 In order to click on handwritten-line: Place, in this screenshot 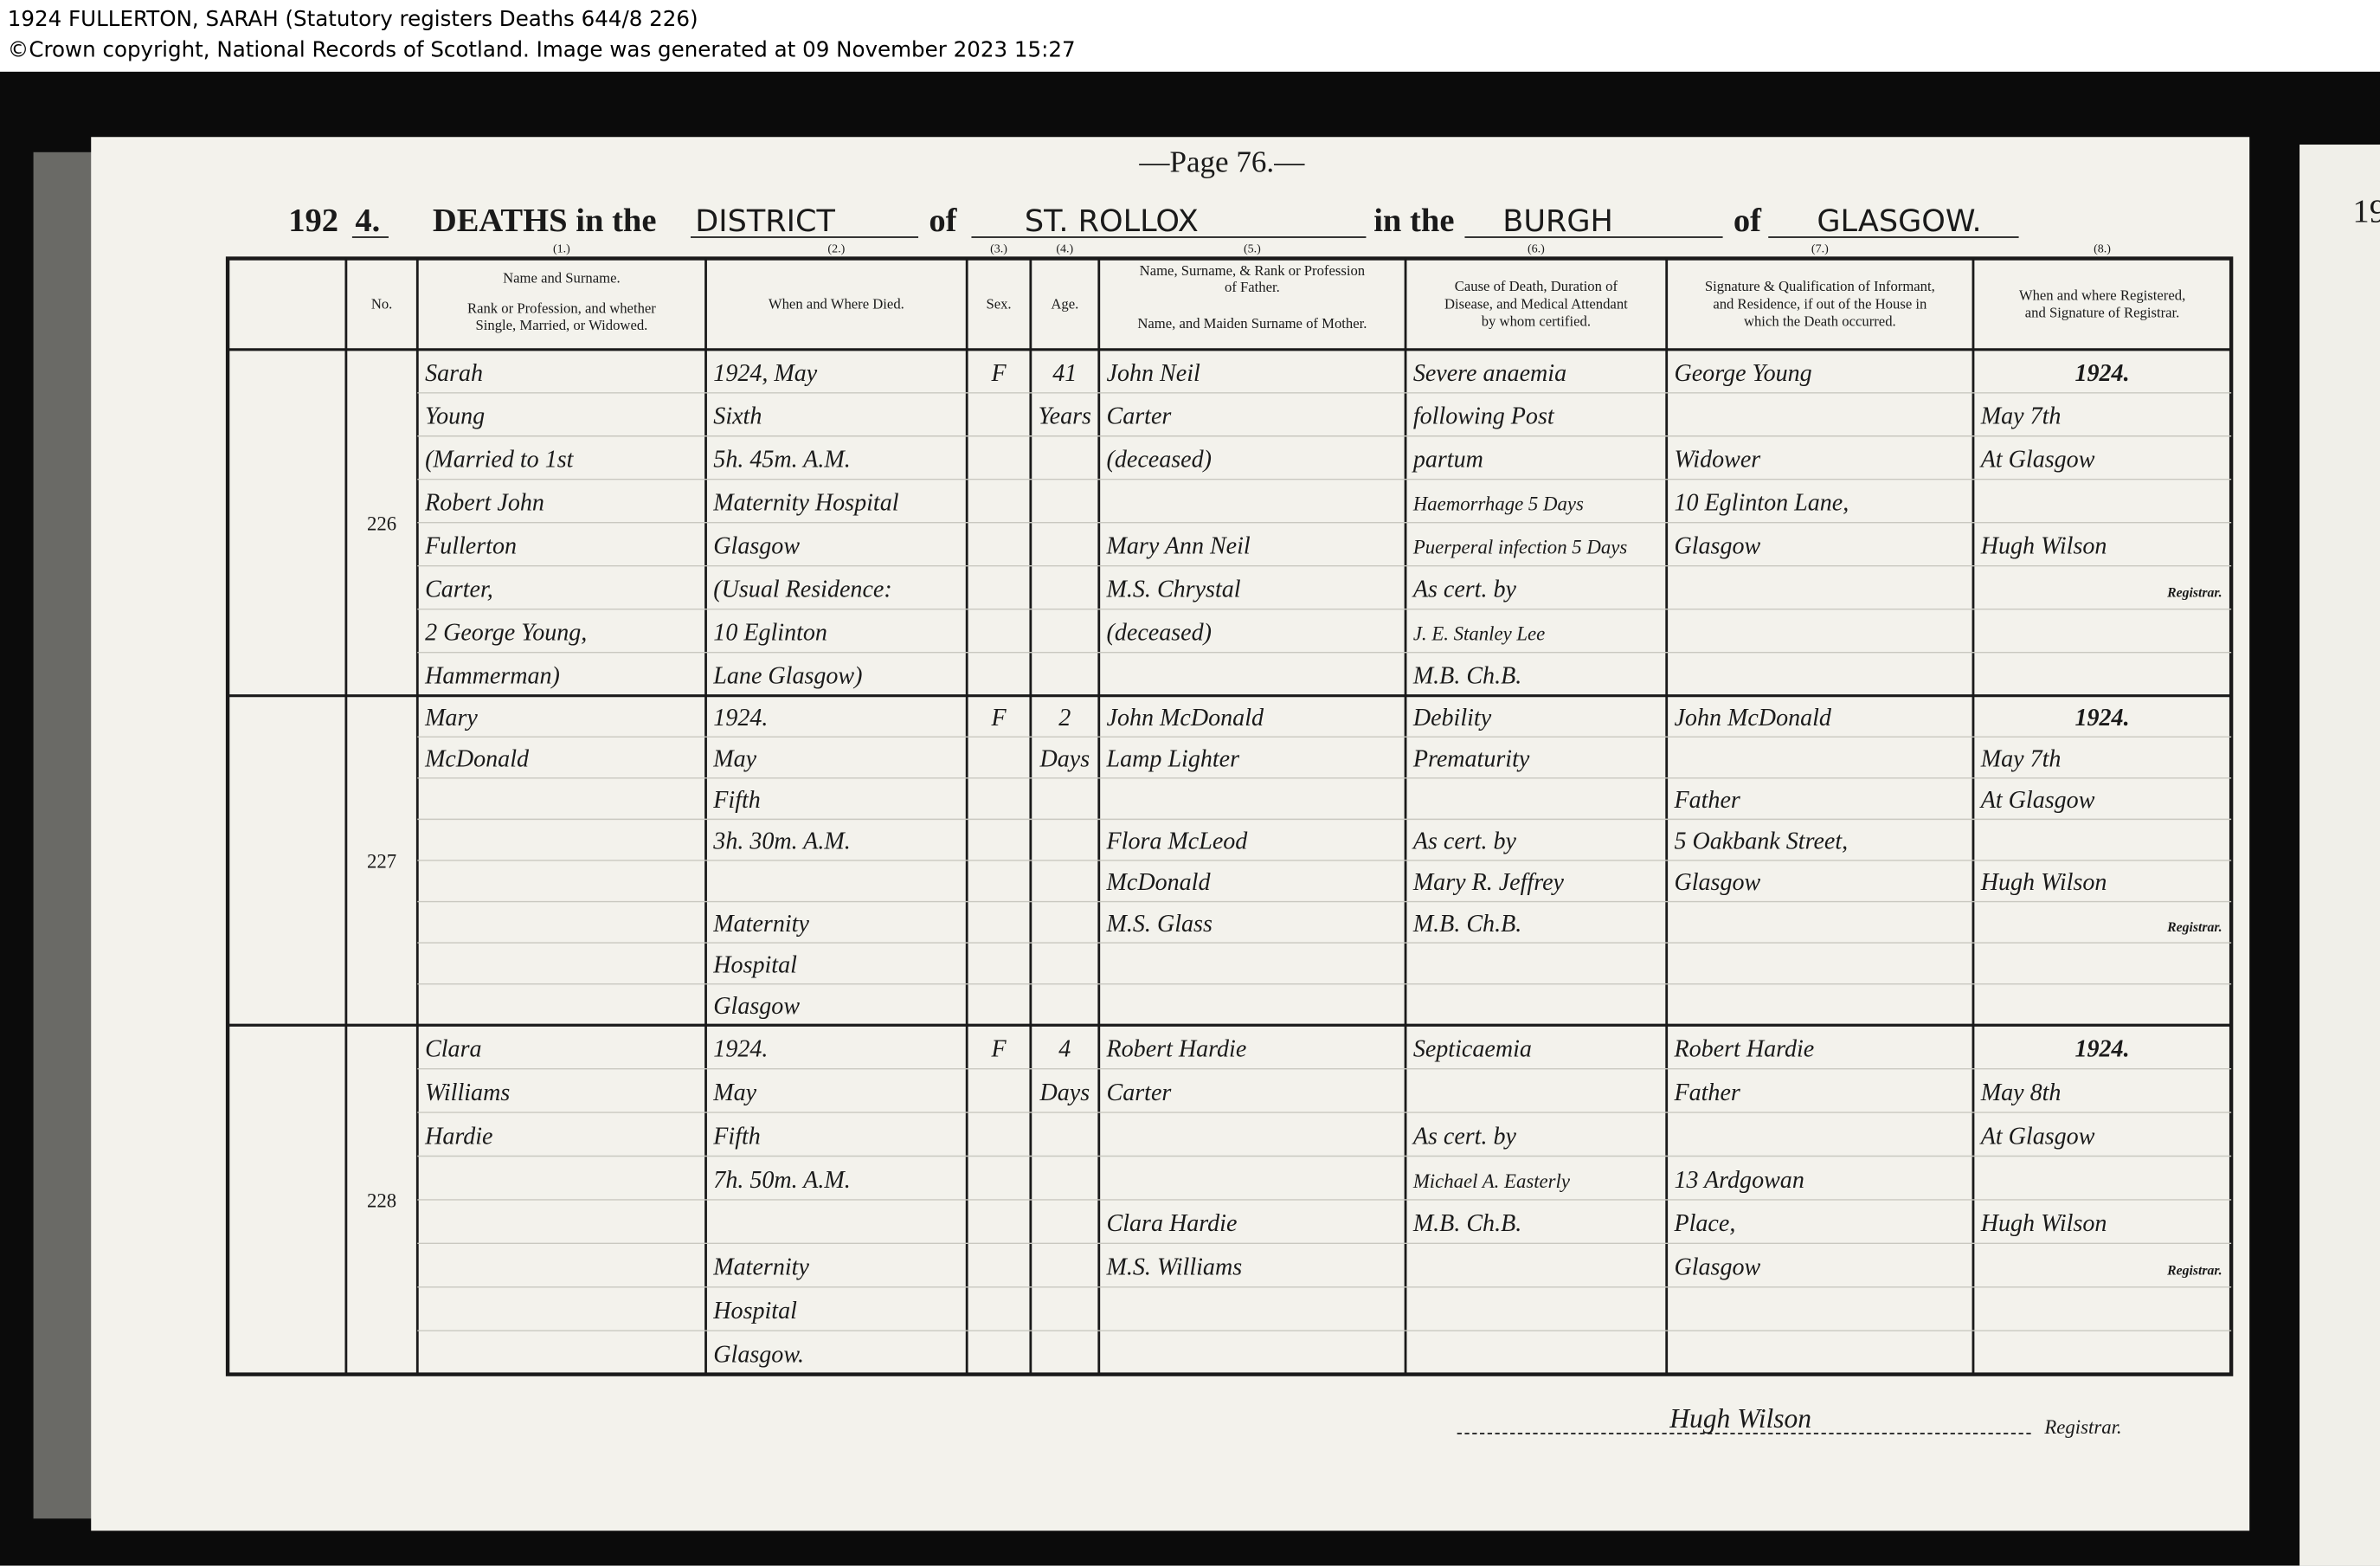, I will do `click(1704, 1223)`.